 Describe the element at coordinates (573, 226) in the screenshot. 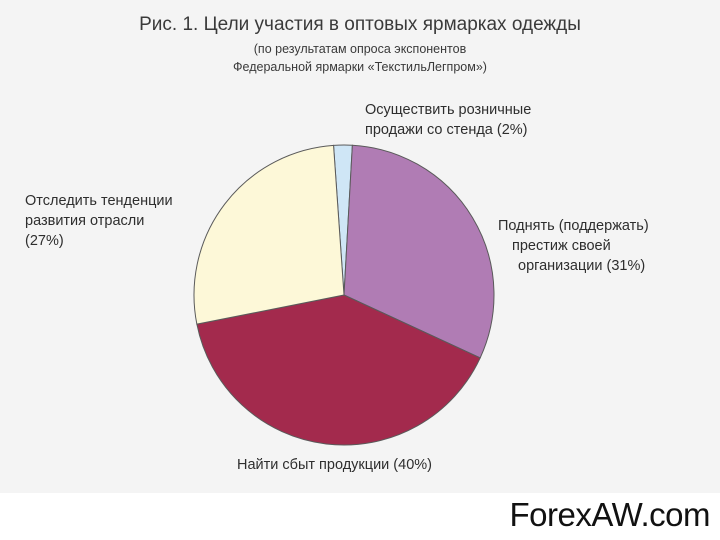

I see `slice-label-line: Поднять (поддержать)` at that location.